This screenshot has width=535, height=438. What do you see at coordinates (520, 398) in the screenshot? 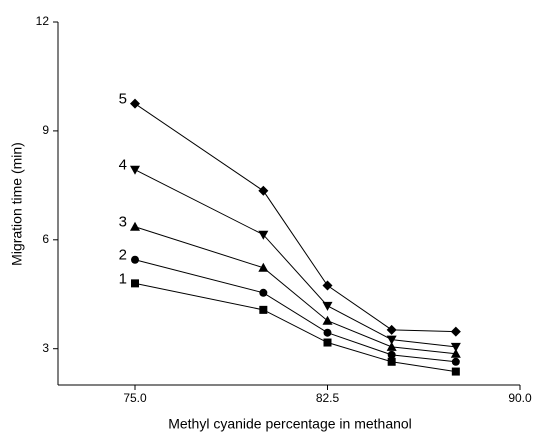
I see `x-tick-label: 90.0` at bounding box center [520, 398].